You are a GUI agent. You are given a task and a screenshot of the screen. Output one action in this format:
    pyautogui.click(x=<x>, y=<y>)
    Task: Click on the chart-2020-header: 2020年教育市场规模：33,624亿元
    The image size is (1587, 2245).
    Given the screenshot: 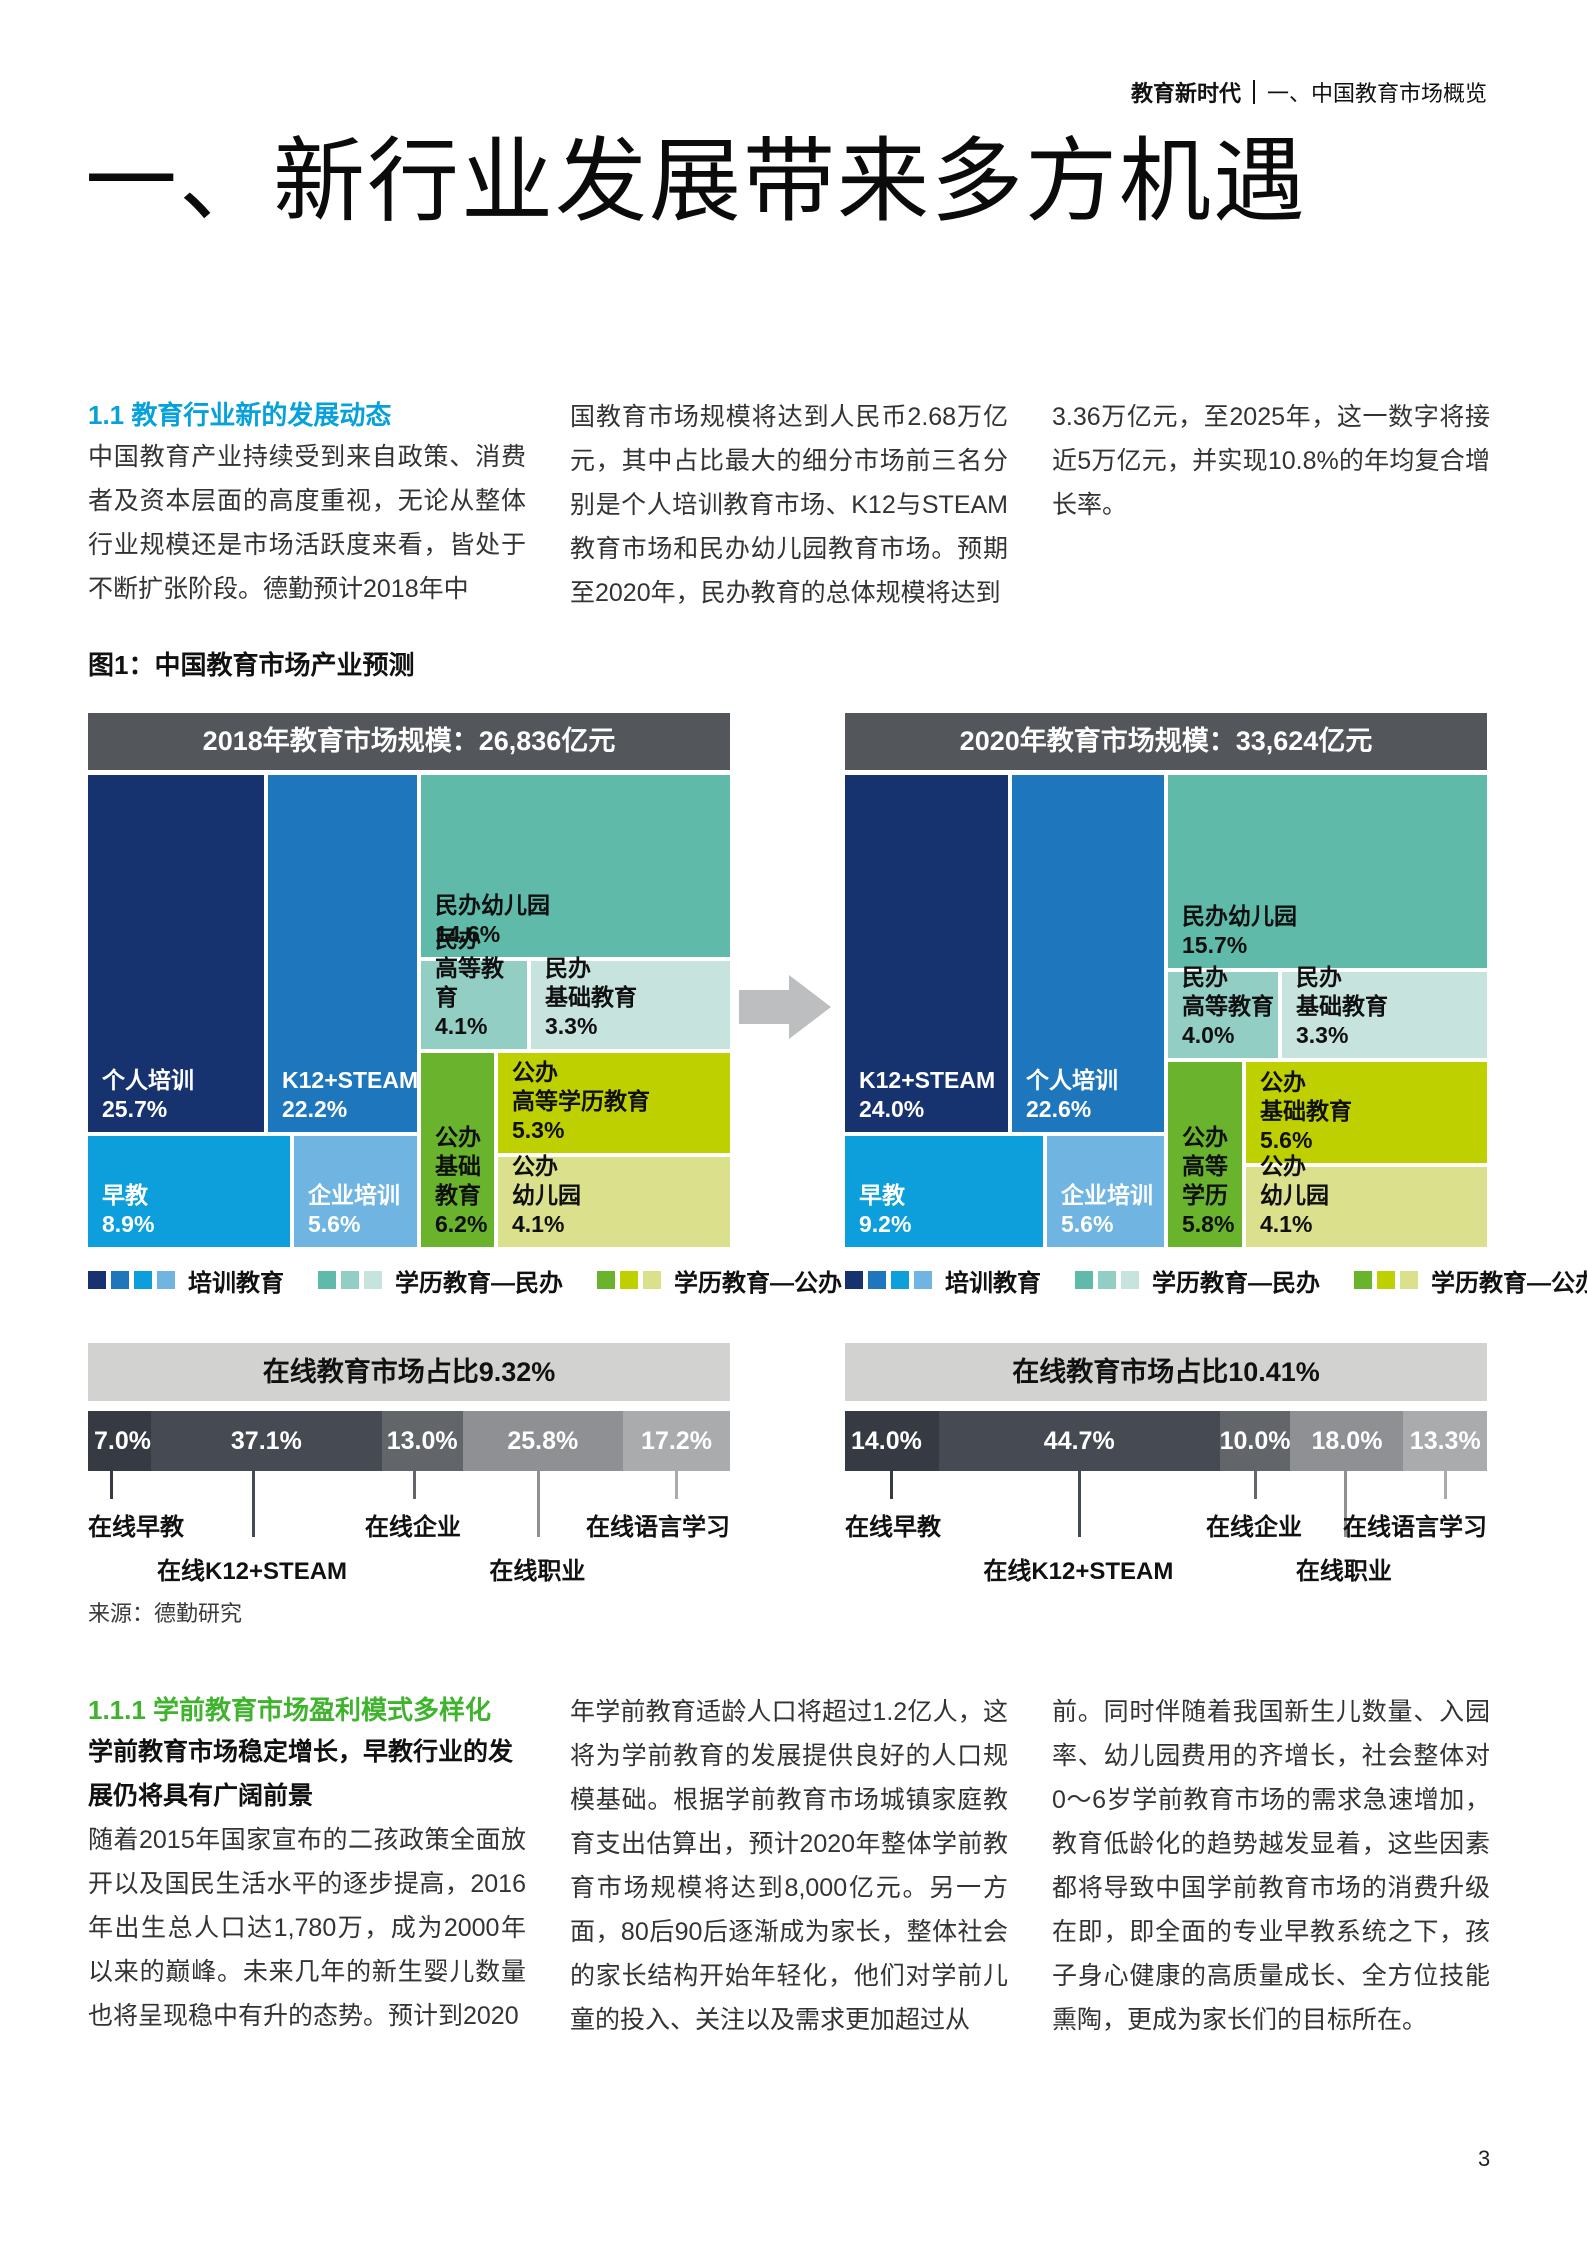 What is the action you would take?
    pyautogui.click(x=1166, y=741)
    